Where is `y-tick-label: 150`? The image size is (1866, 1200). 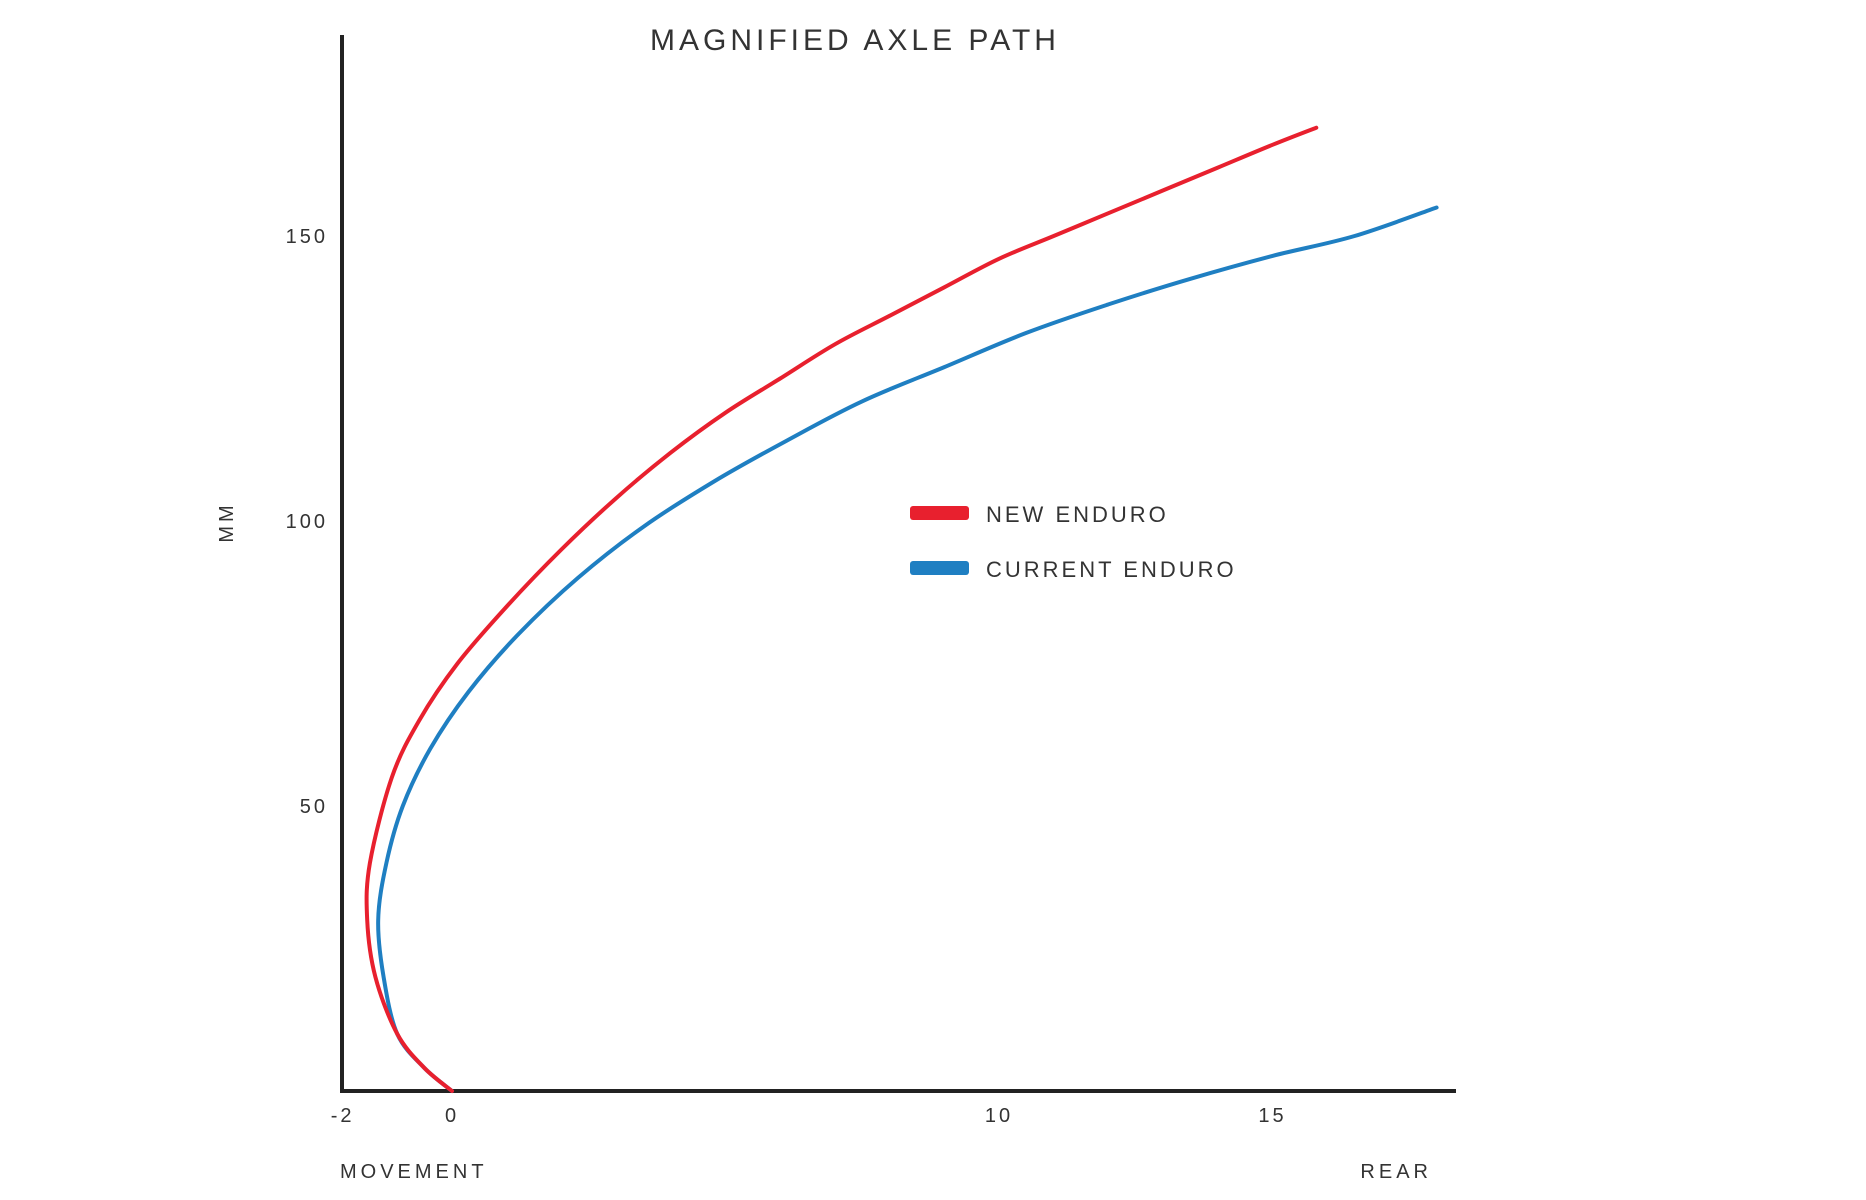 y-tick-label: 150 is located at coordinates (307, 237).